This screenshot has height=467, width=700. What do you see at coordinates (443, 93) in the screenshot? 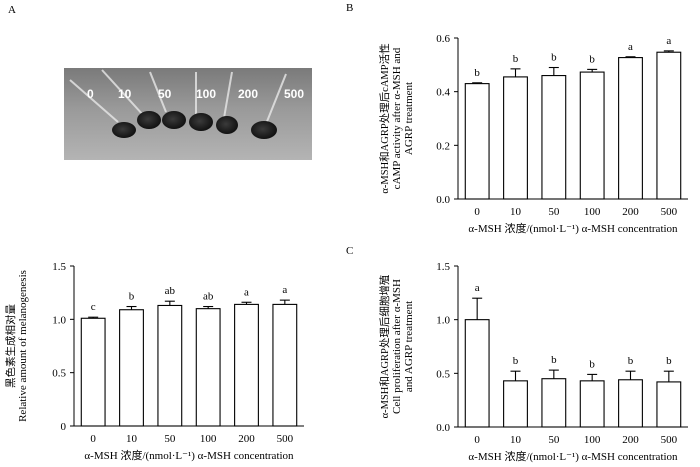
I see `y-tick-label: 0.4` at bounding box center [443, 93].